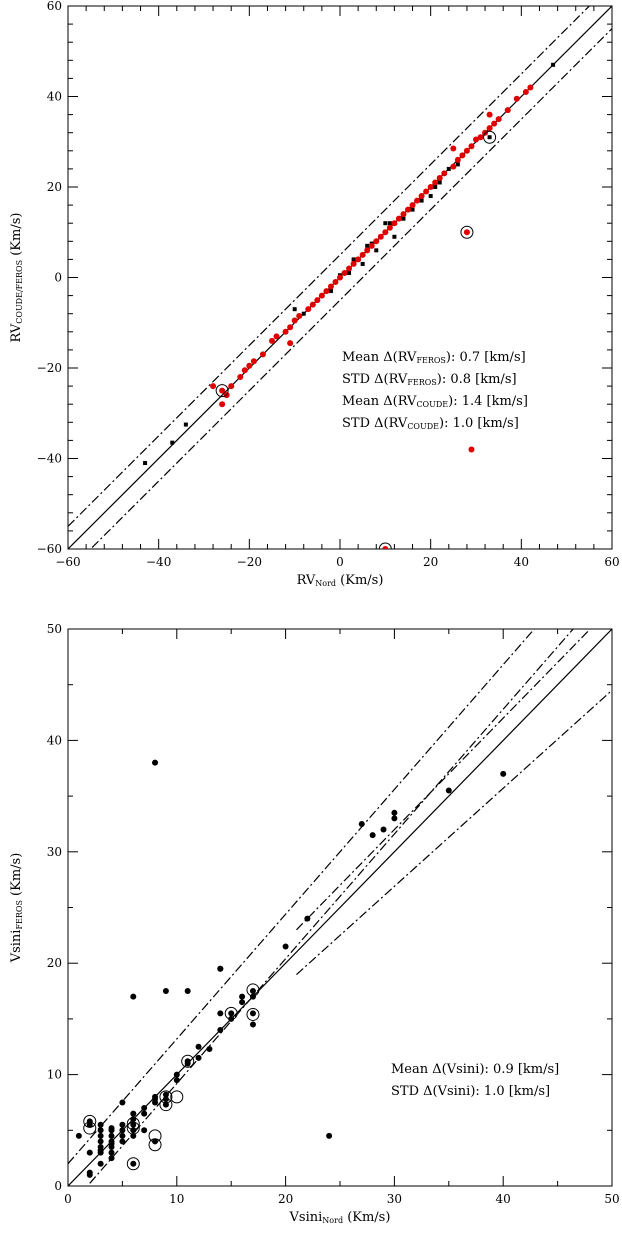 The width and height of the screenshot is (622, 1236). I want to click on x-axis-label: RVNord (Km/s), so click(340, 580).